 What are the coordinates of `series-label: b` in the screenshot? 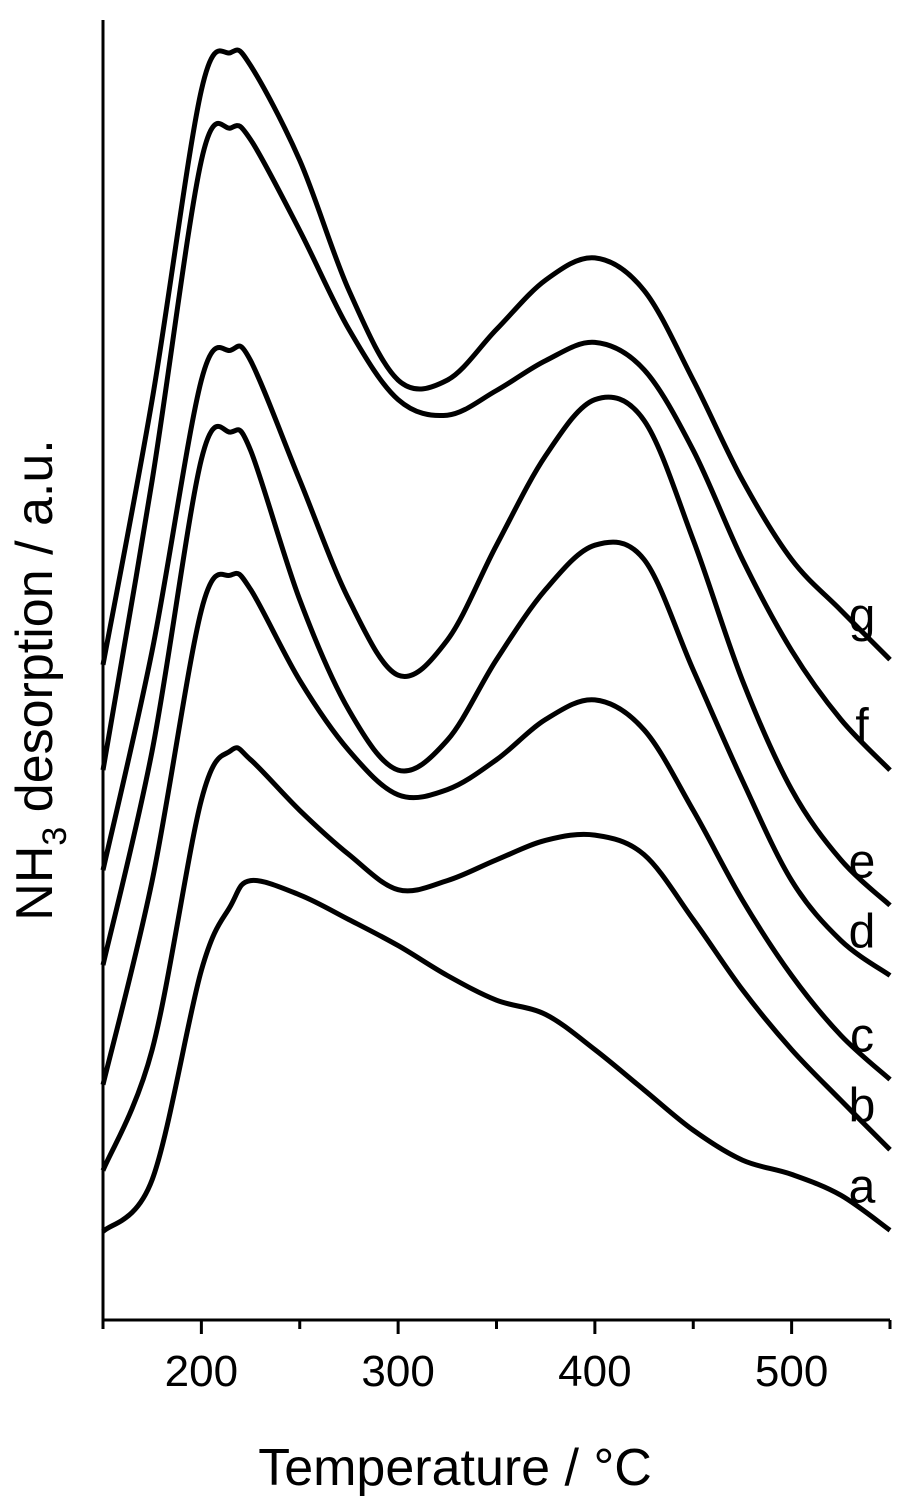 It's located at (862, 1106).